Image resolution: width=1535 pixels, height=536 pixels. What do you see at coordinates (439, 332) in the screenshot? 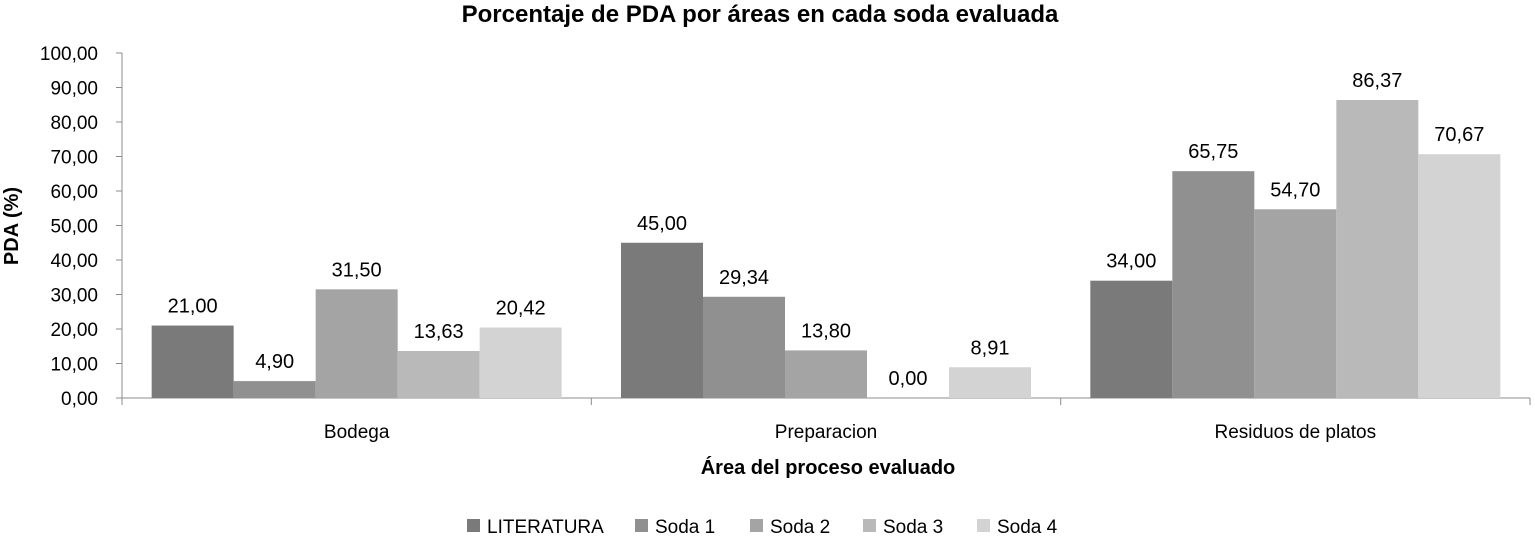
I see `data-label: 13,63` at bounding box center [439, 332].